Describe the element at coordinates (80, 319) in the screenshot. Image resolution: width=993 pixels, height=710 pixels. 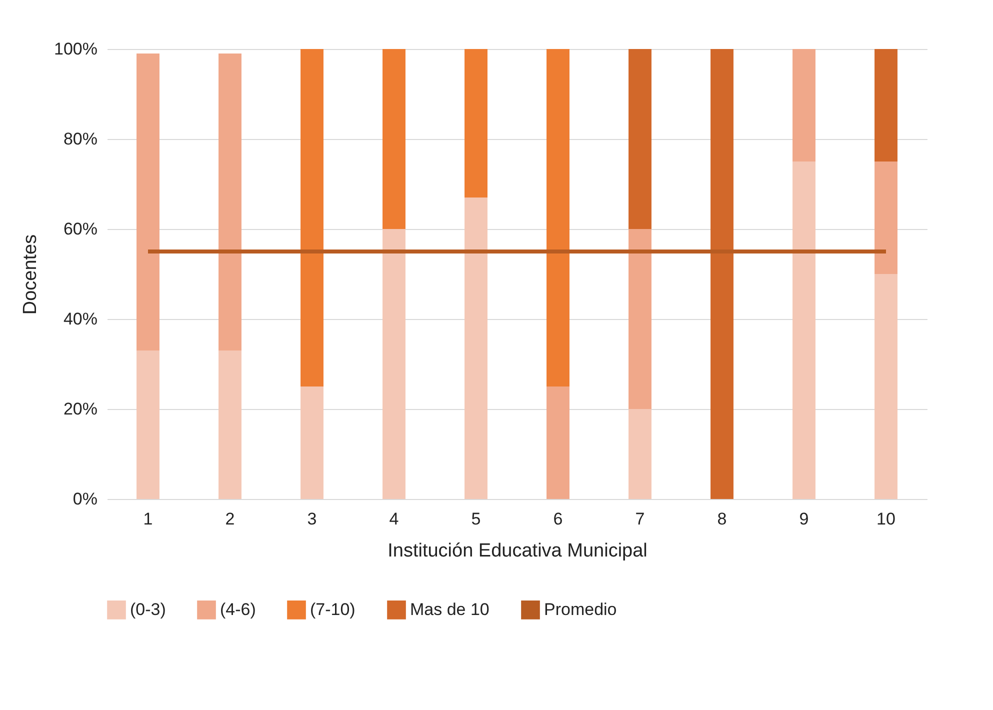
I see `y-tick-label: 40%` at that location.